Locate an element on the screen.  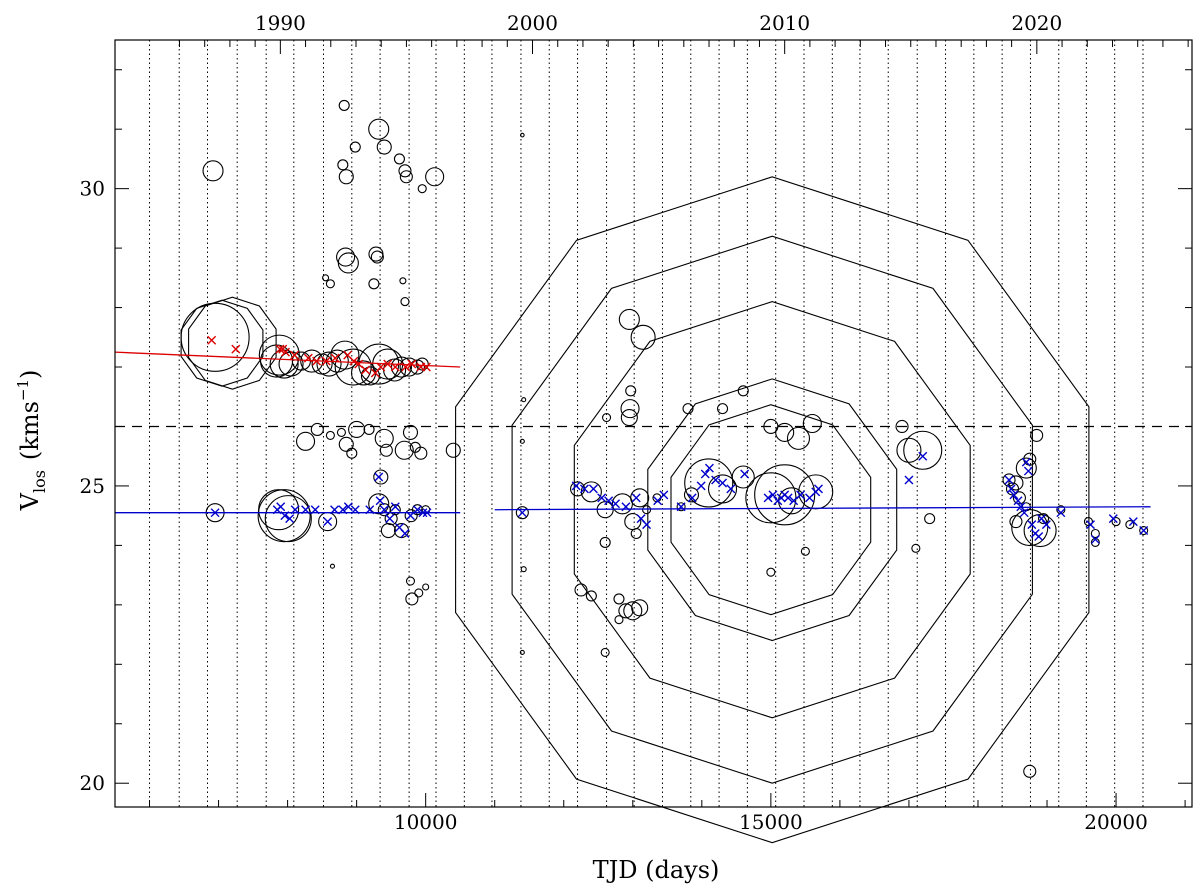
error-decagon is located at coordinates (772, 510).